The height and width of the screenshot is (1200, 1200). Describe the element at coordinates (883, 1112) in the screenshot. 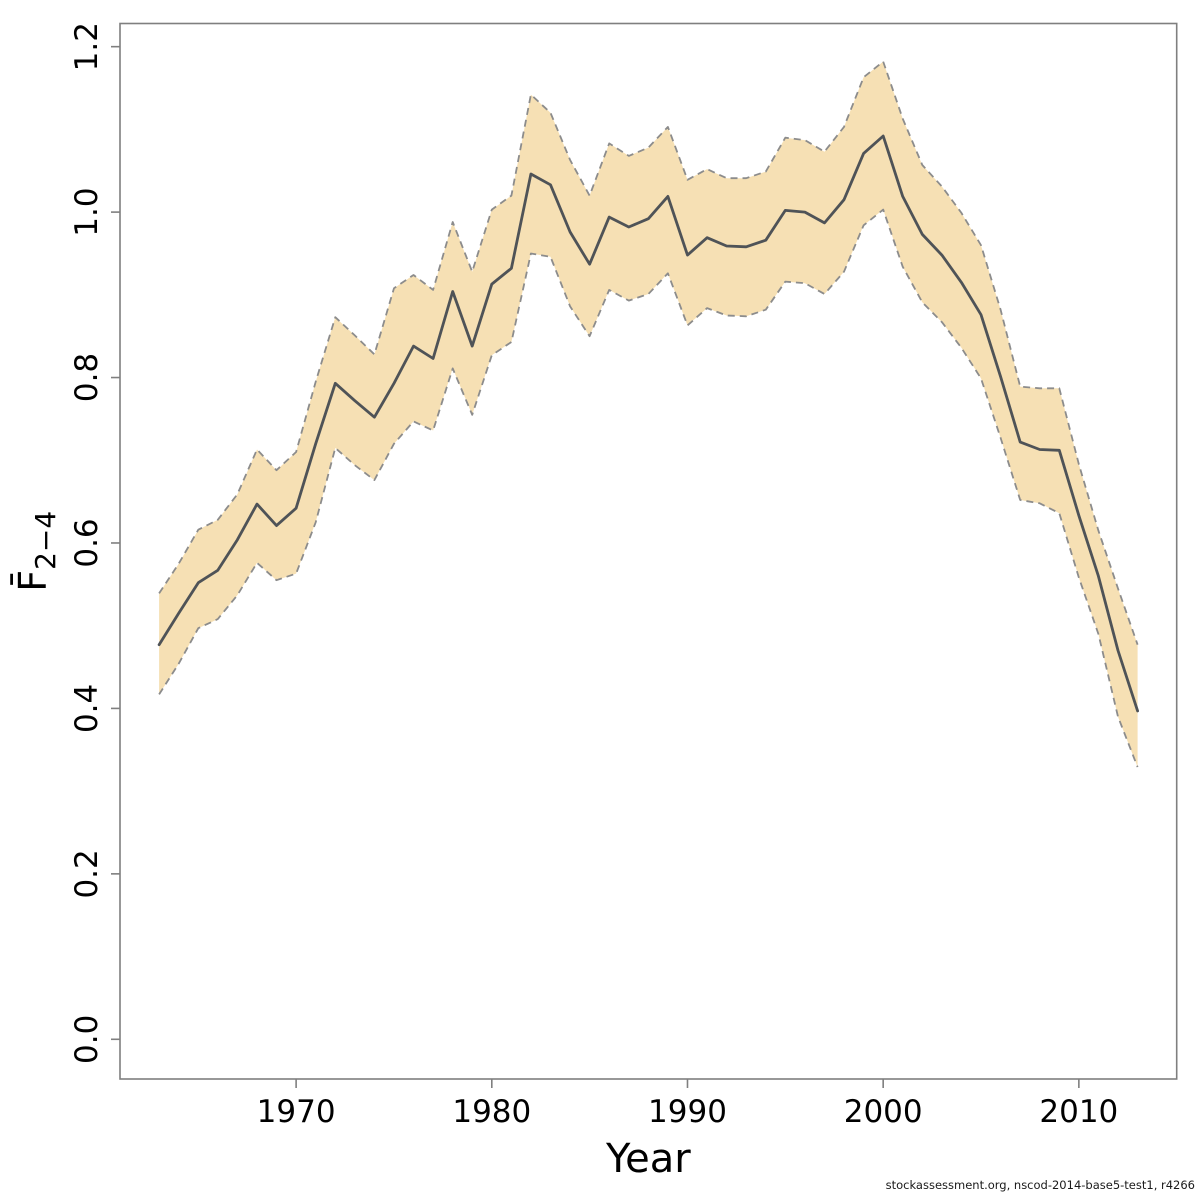

I see `x-tick-label: 2000` at that location.